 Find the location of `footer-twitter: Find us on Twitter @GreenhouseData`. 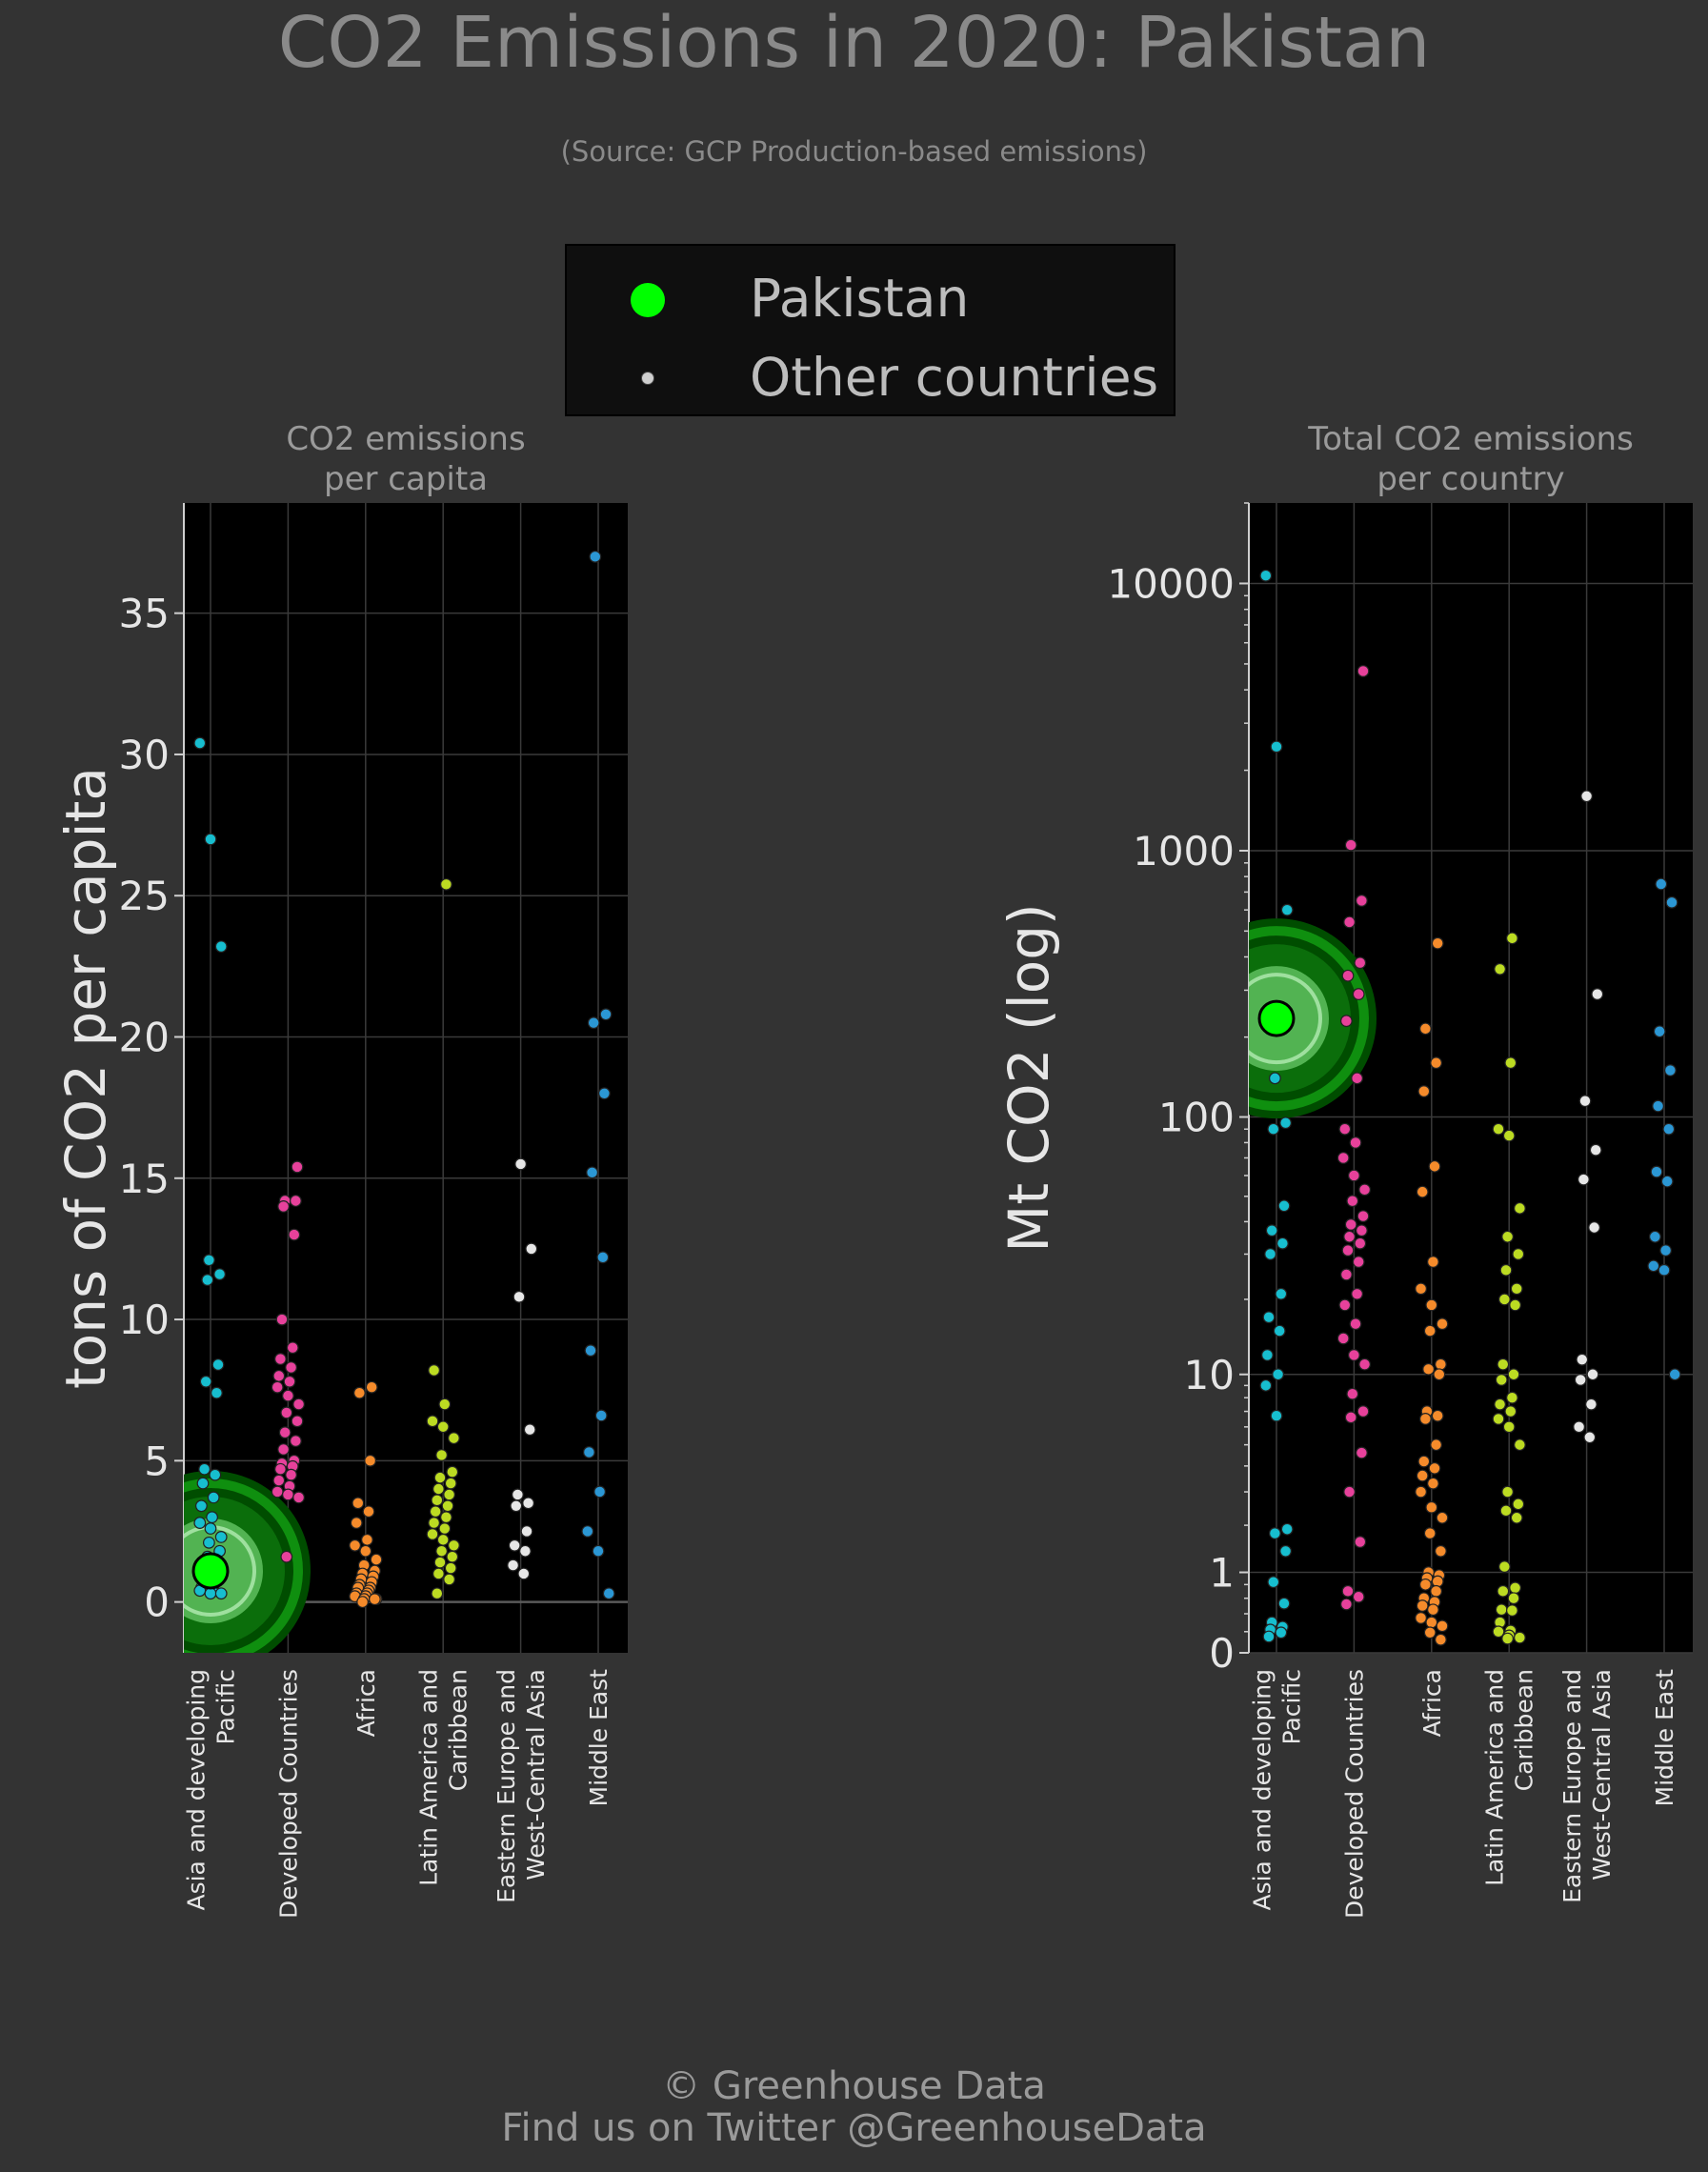

footer-twitter: Find us on Twitter @GreenhouseData is located at coordinates (854, 2128).